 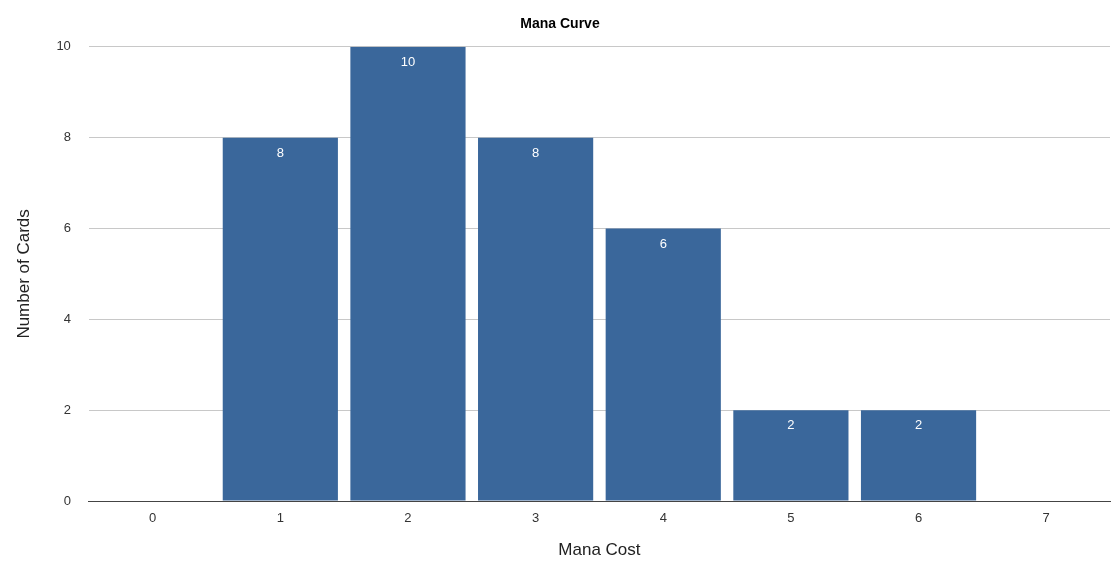 What do you see at coordinates (560, 23) in the screenshot?
I see `chart-title: Mana Curve` at bounding box center [560, 23].